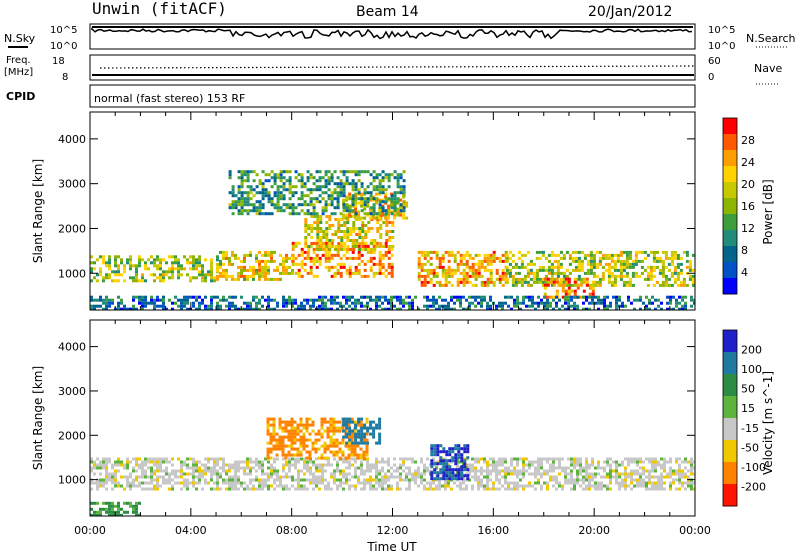  I want to click on cpid-label: CPID, so click(20, 96).